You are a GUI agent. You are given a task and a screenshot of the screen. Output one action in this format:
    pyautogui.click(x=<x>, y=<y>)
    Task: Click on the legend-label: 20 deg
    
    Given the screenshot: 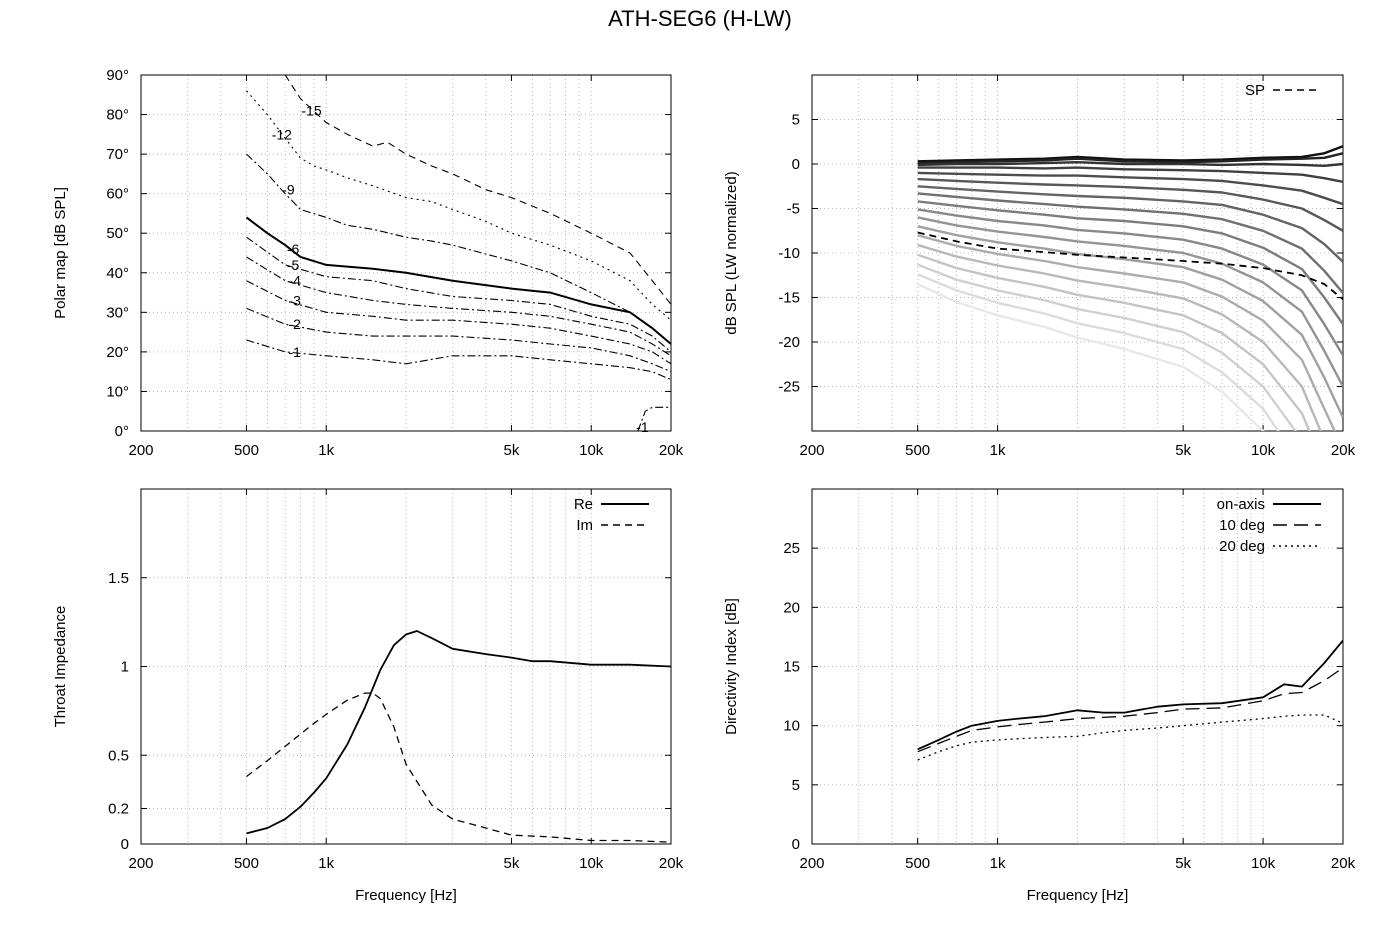 What is the action you would take?
    pyautogui.click(x=1242, y=546)
    